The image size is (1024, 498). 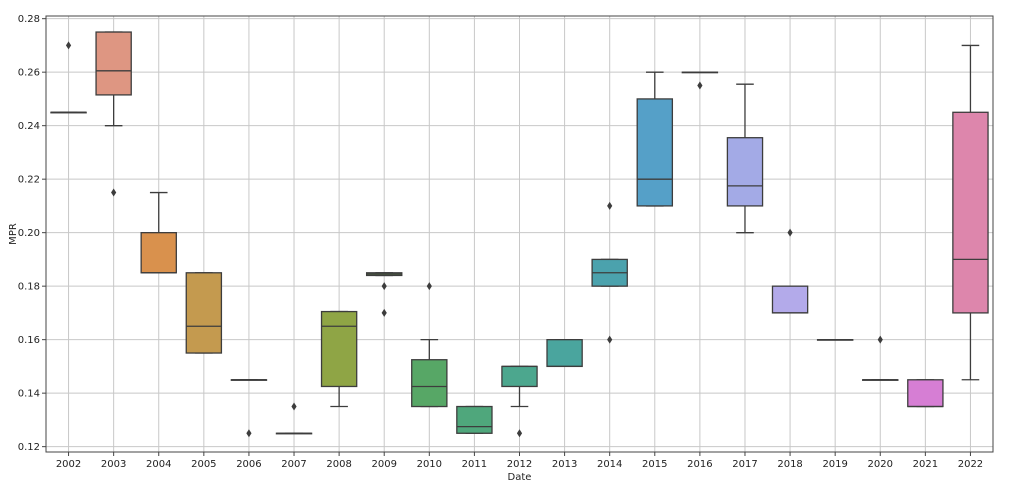 What do you see at coordinates (338, 464) in the screenshot?
I see `x-tick-label: 2008` at bounding box center [338, 464].